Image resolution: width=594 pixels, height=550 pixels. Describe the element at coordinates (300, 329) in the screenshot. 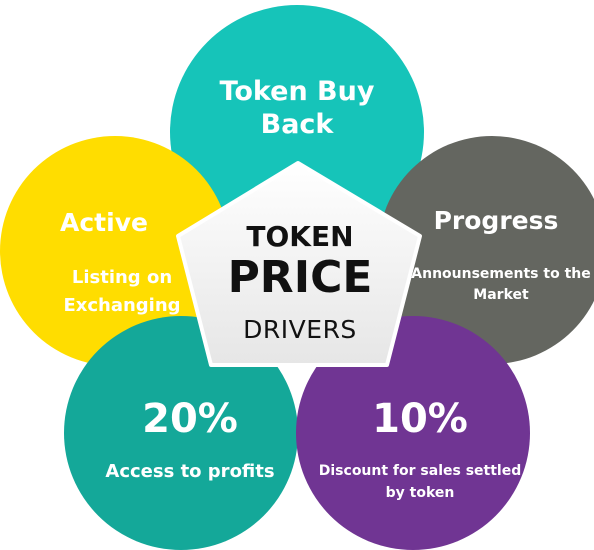

I see `center-title-drivers: DRIVERS` at that location.